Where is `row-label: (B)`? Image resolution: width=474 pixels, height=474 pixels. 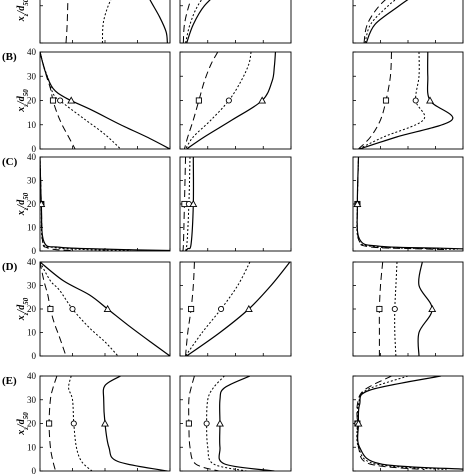 row-label: (B) is located at coordinates (9, 57).